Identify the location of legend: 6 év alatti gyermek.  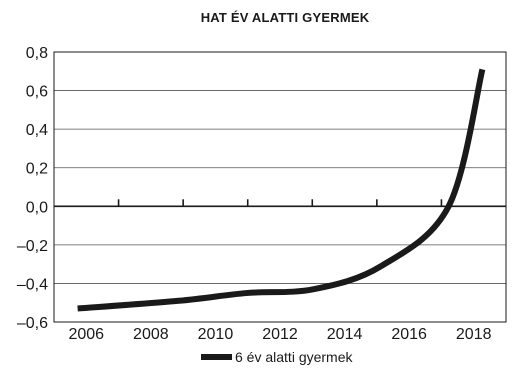
(277, 357).